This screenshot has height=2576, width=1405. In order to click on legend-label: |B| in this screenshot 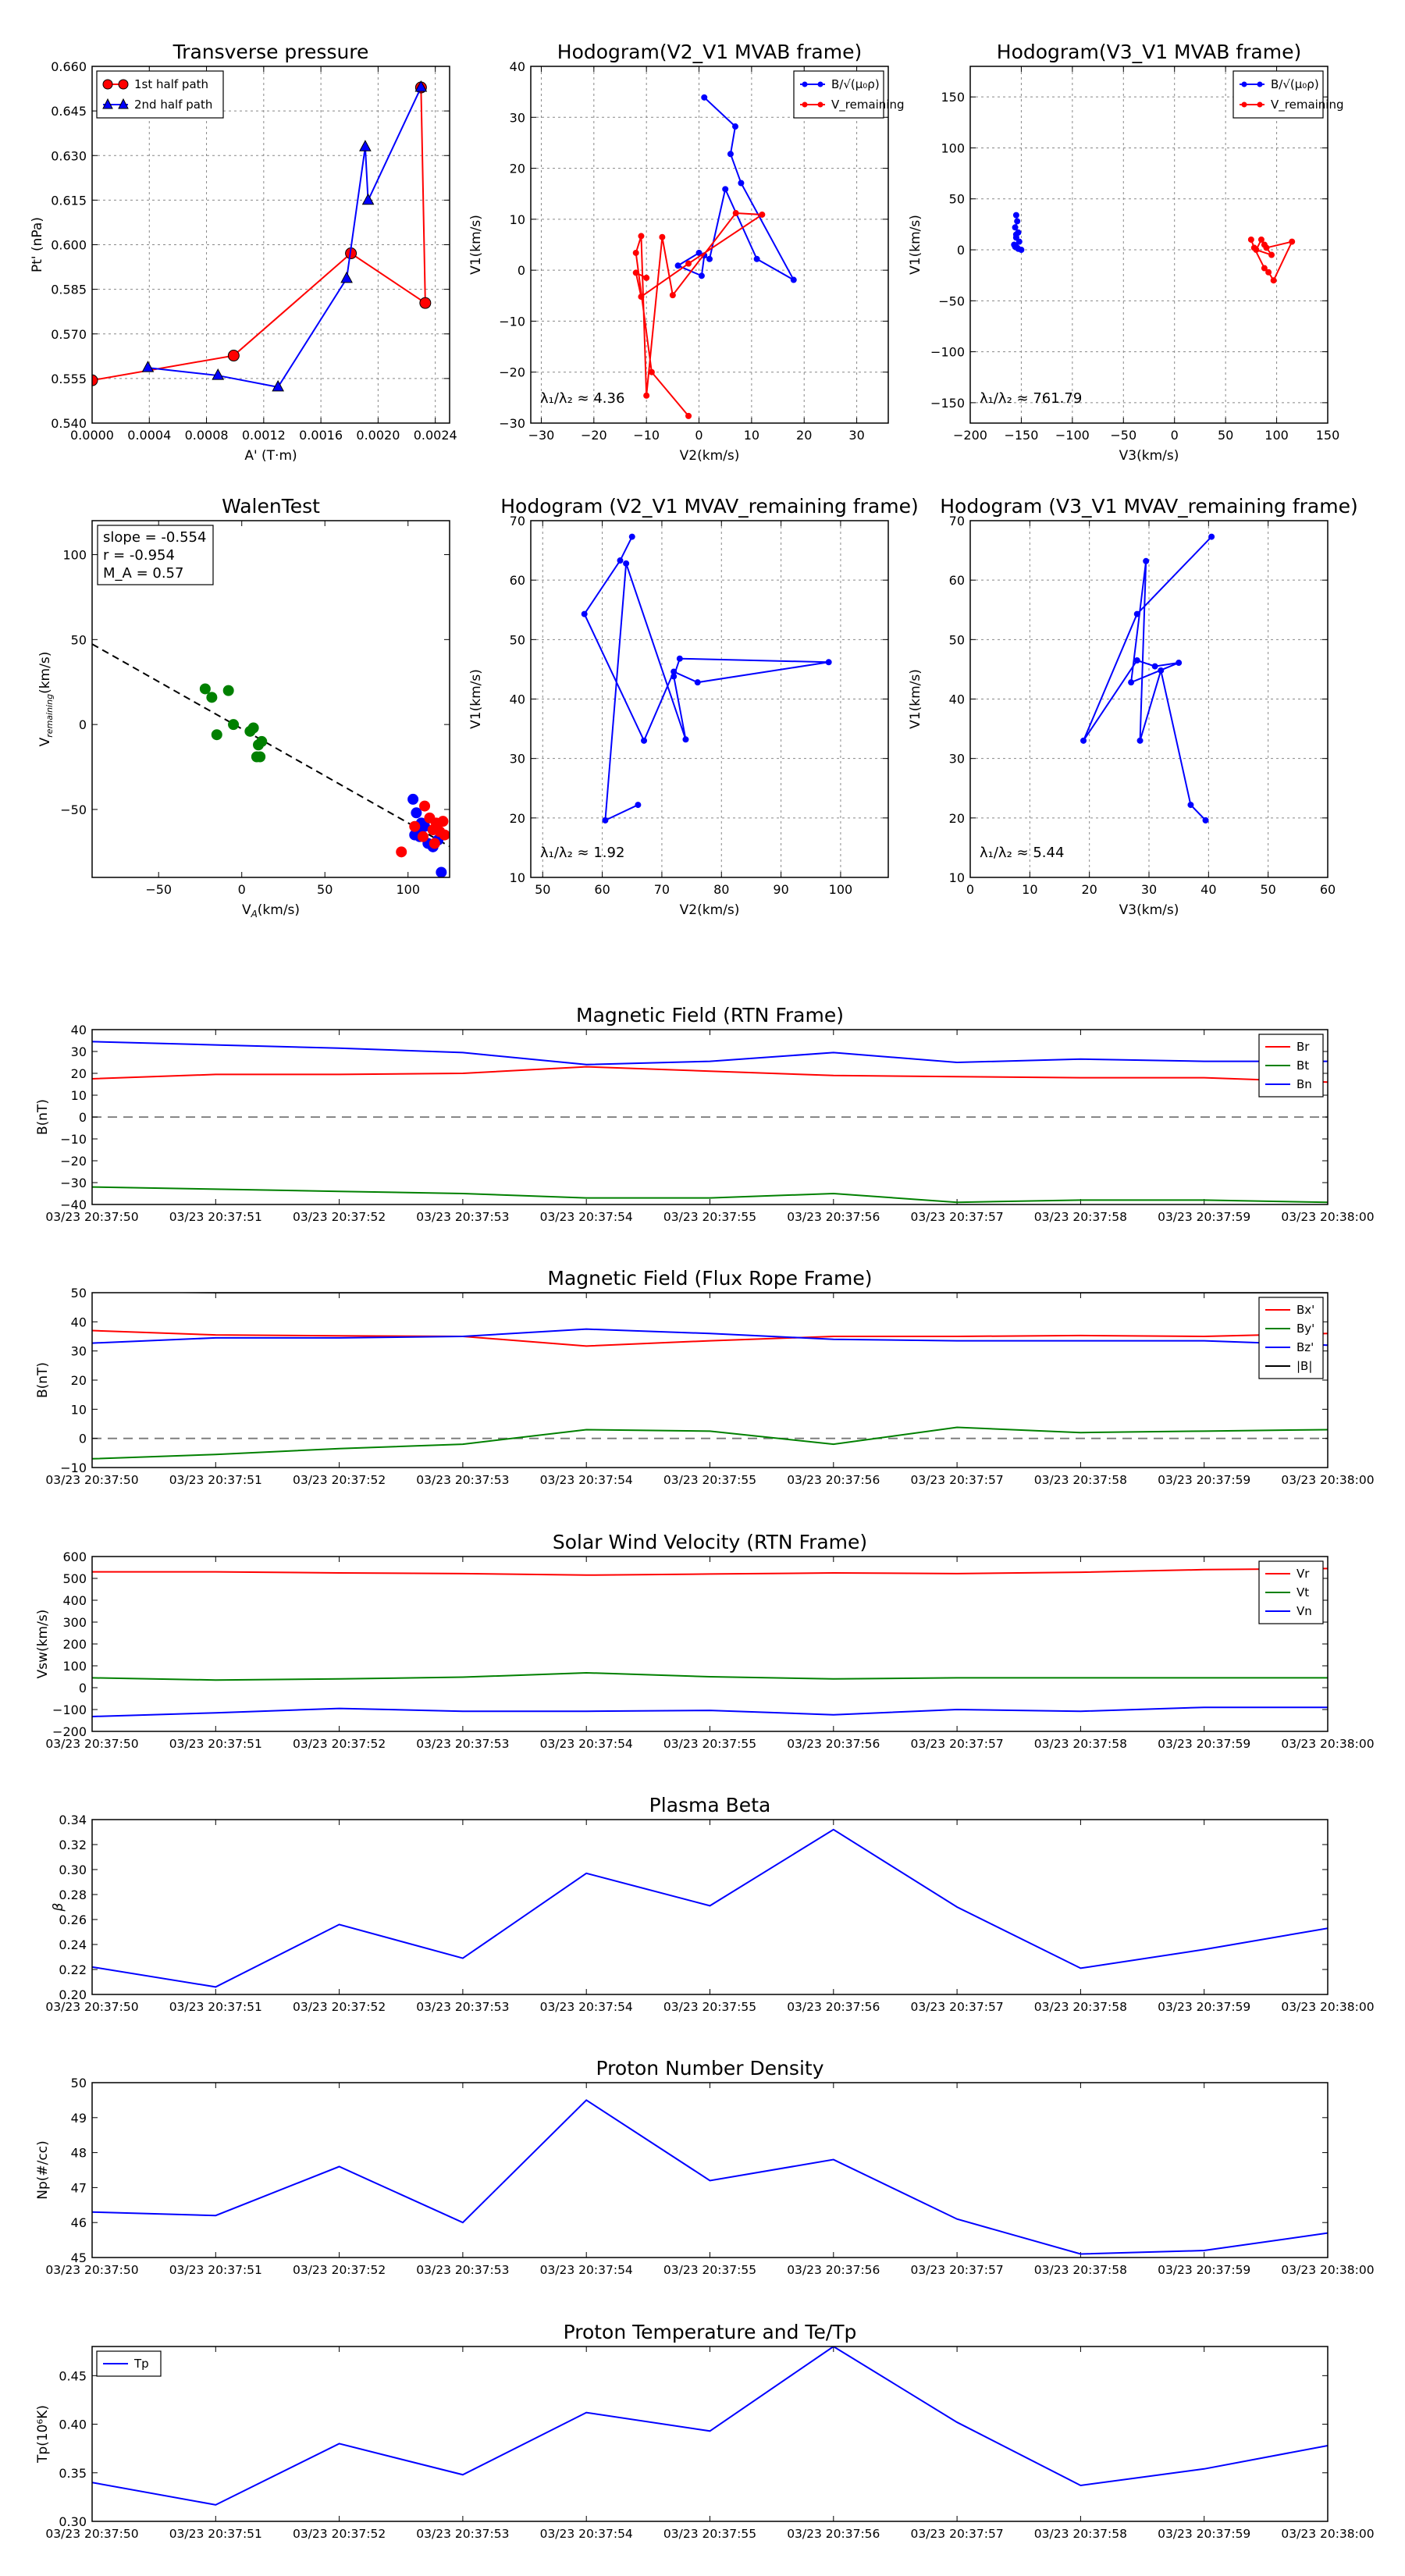, I will do `click(1304, 1366)`.